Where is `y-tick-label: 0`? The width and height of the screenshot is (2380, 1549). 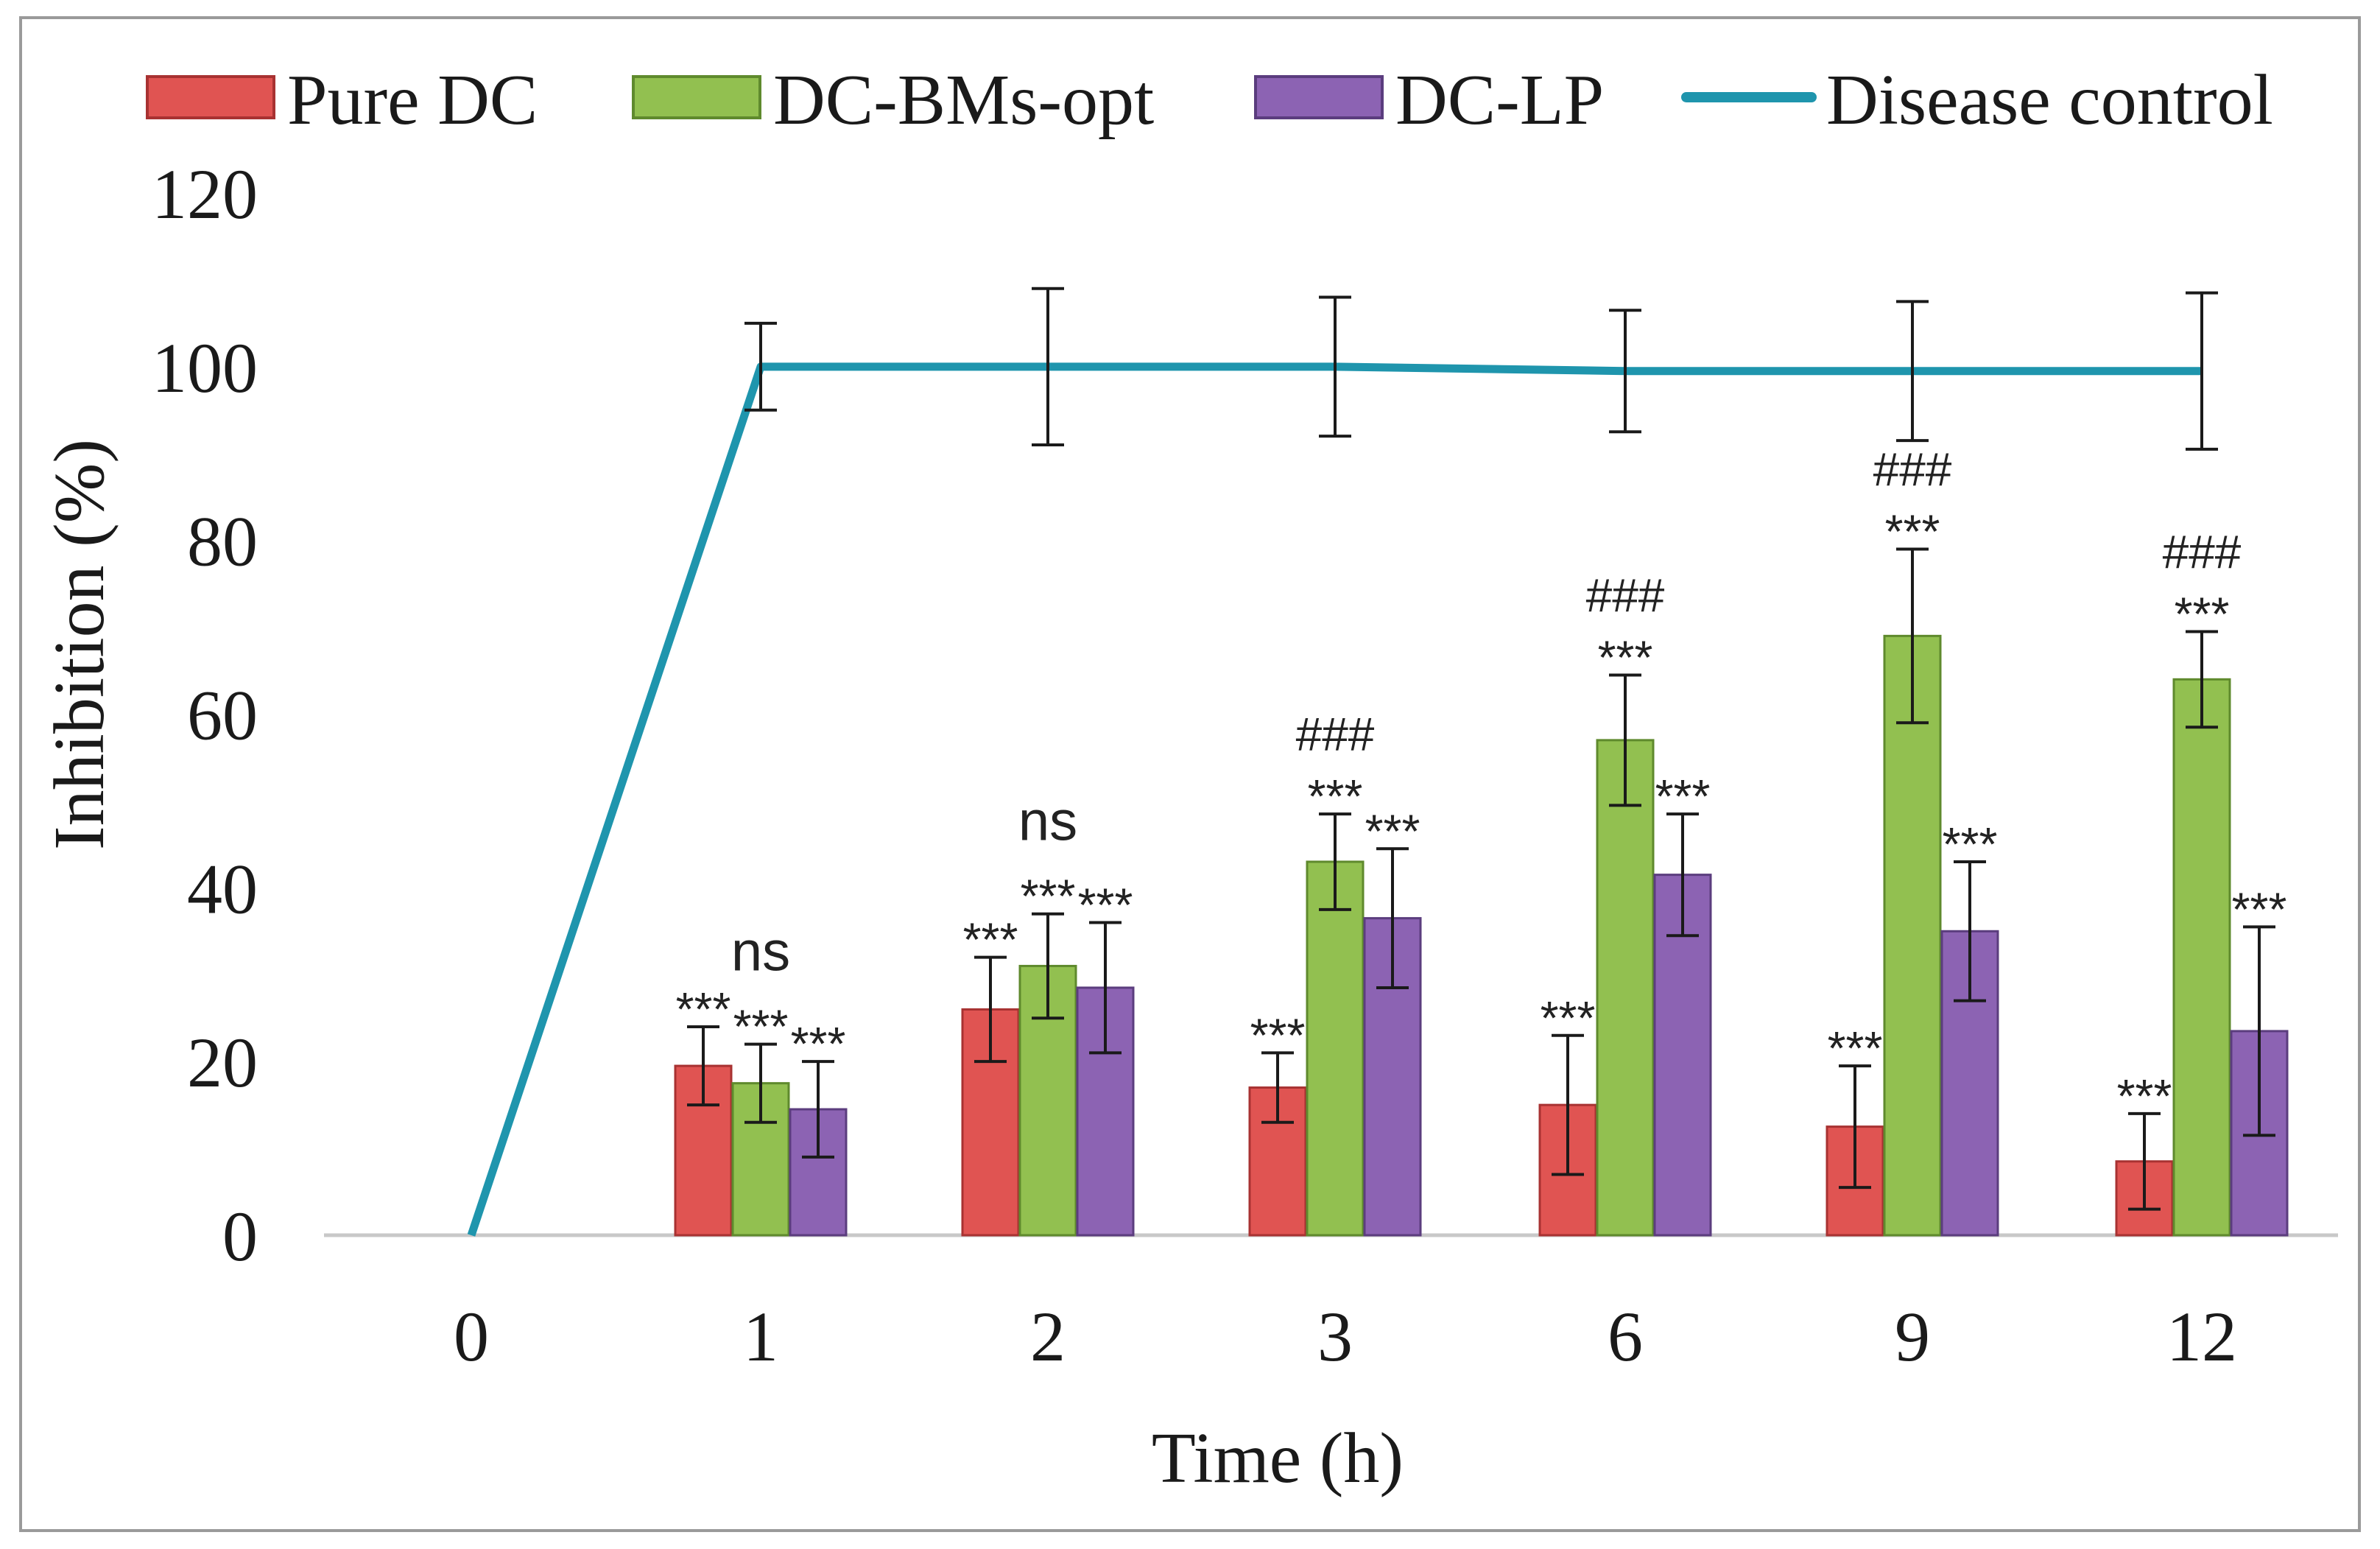
y-tick-label: 0 is located at coordinates (240, 1236).